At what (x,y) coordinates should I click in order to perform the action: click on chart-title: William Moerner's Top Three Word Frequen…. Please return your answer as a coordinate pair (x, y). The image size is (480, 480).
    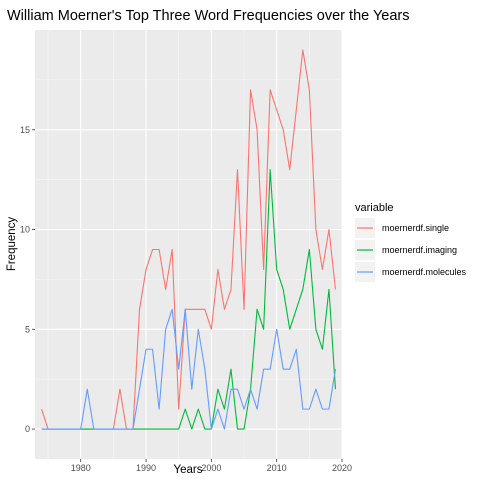
    Looking at the image, I should click on (208, 16).